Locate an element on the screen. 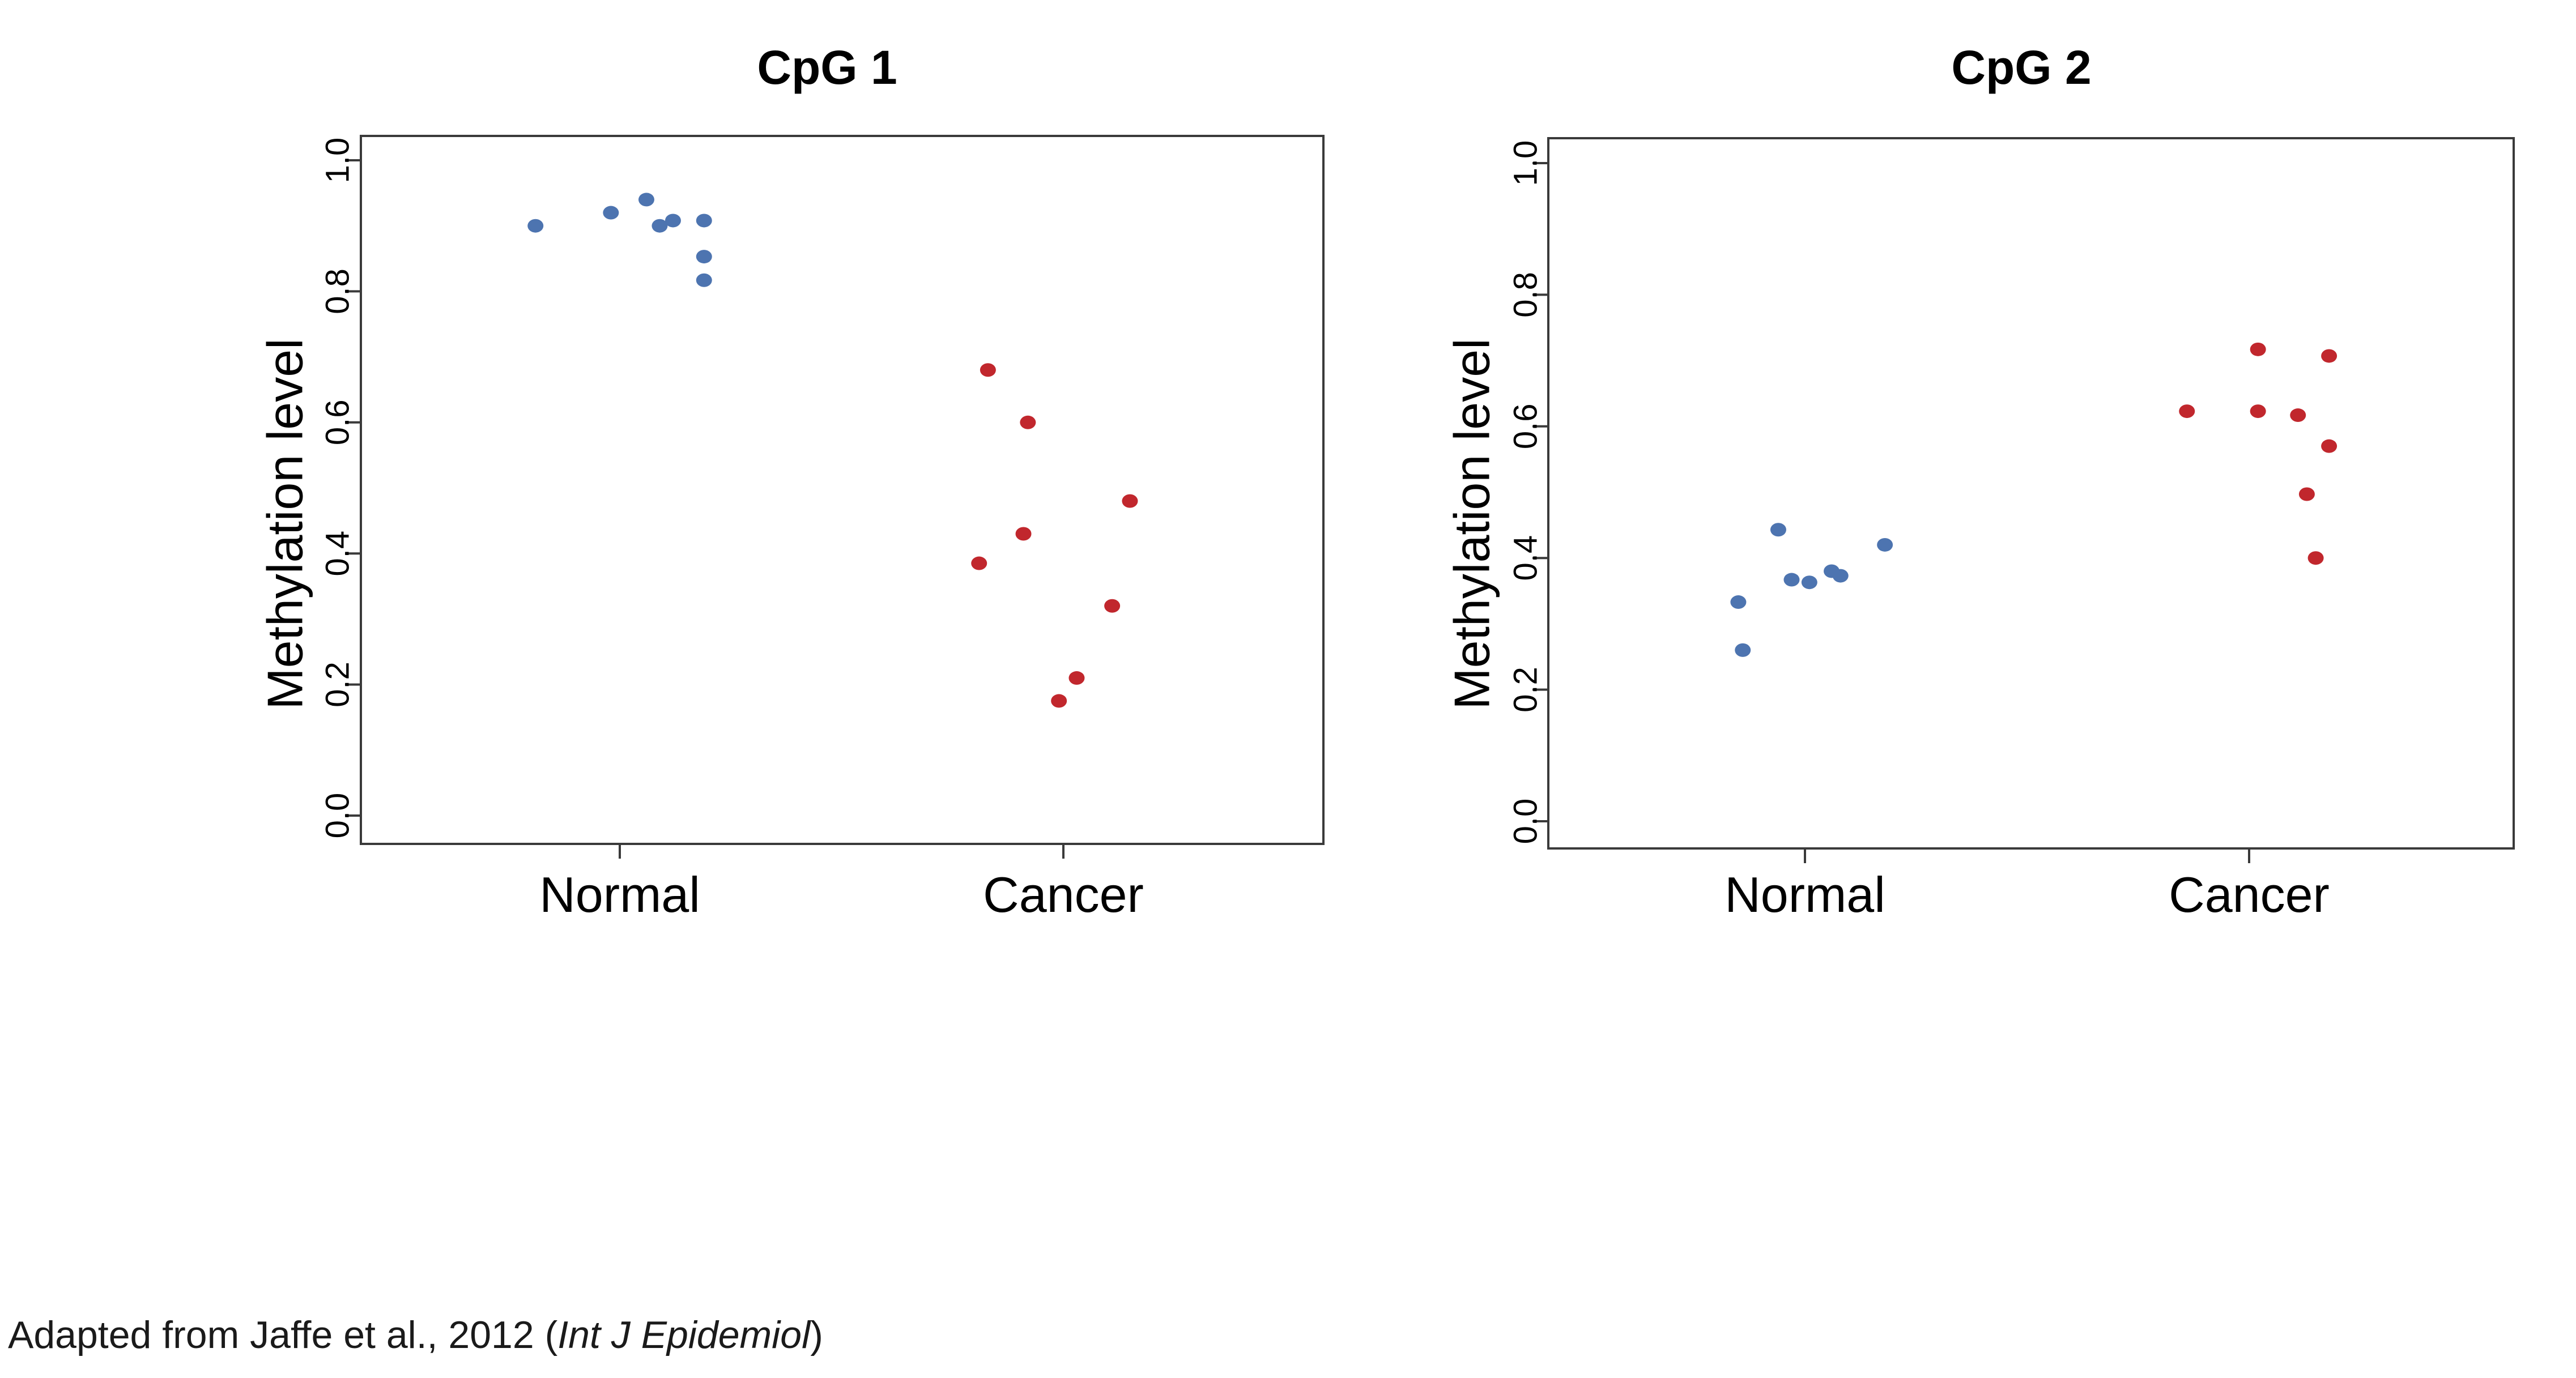 This screenshot has width=2576, height=1378. caption-journal: Int J Epidemiol is located at coordinates (684, 1334).